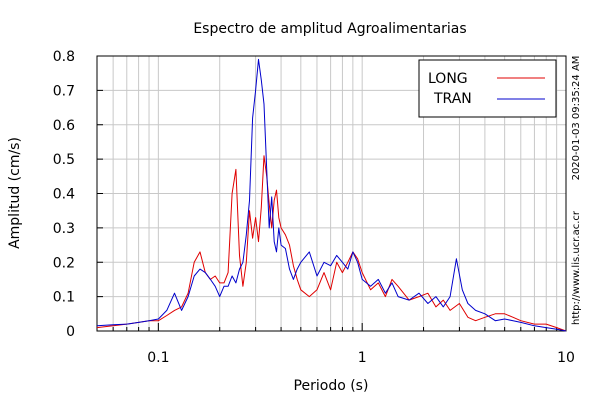 This screenshot has width=600, height=400. I want to click on y-tick-label: 0.7, so click(64, 91).